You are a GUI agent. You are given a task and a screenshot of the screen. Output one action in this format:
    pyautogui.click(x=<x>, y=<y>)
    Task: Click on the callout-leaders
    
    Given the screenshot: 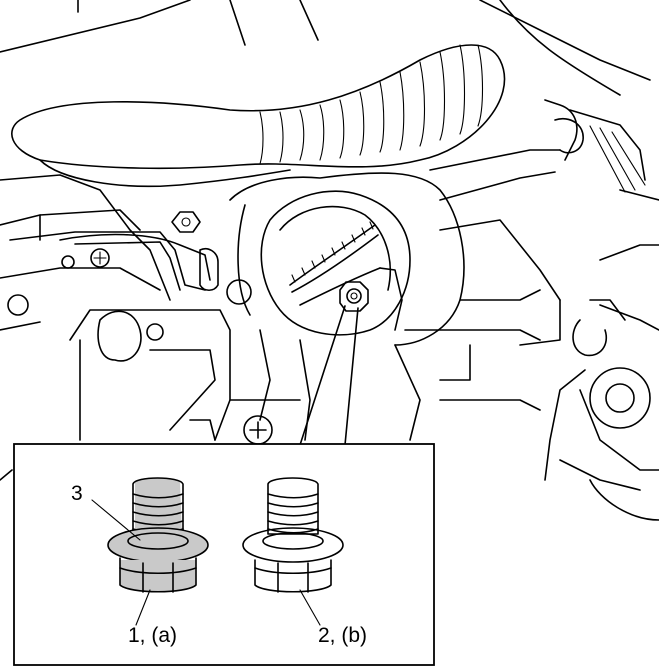 What is the action you would take?
    pyautogui.click(x=206, y=562)
    